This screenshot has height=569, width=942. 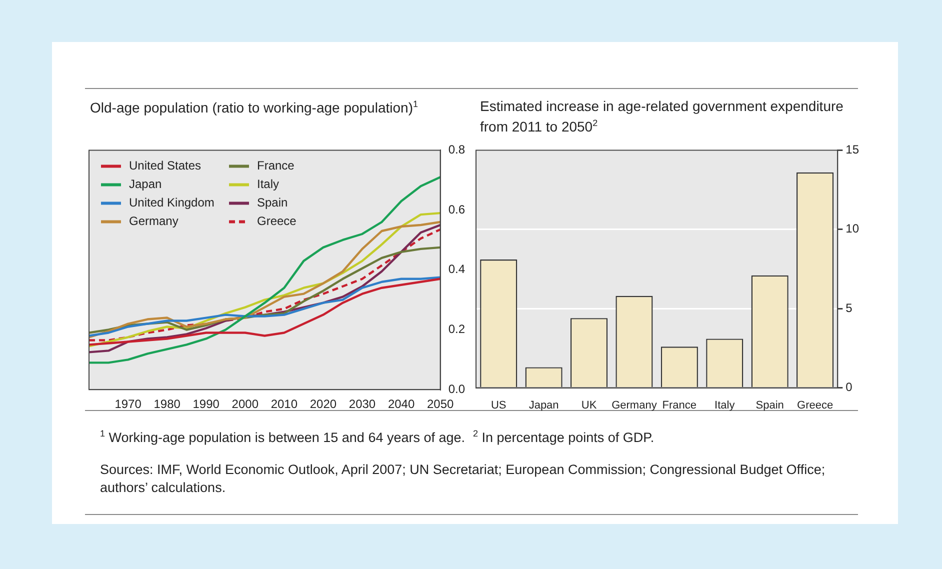 I want to click on y-tick-label: 0, so click(x=849, y=387).